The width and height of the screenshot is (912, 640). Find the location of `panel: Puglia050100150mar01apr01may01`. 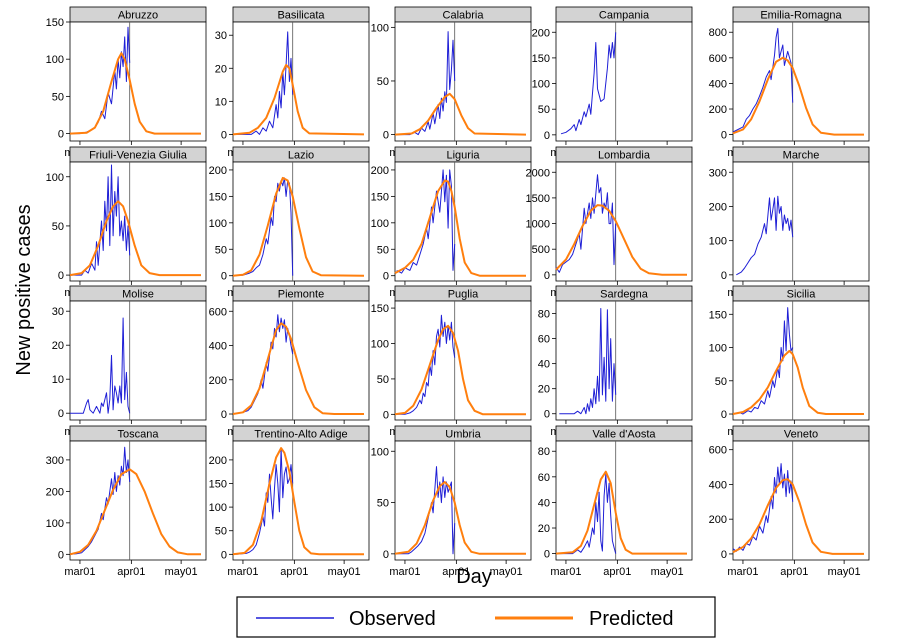

panel: Puglia050100150mar01apr01may01 is located at coordinates (451, 361).